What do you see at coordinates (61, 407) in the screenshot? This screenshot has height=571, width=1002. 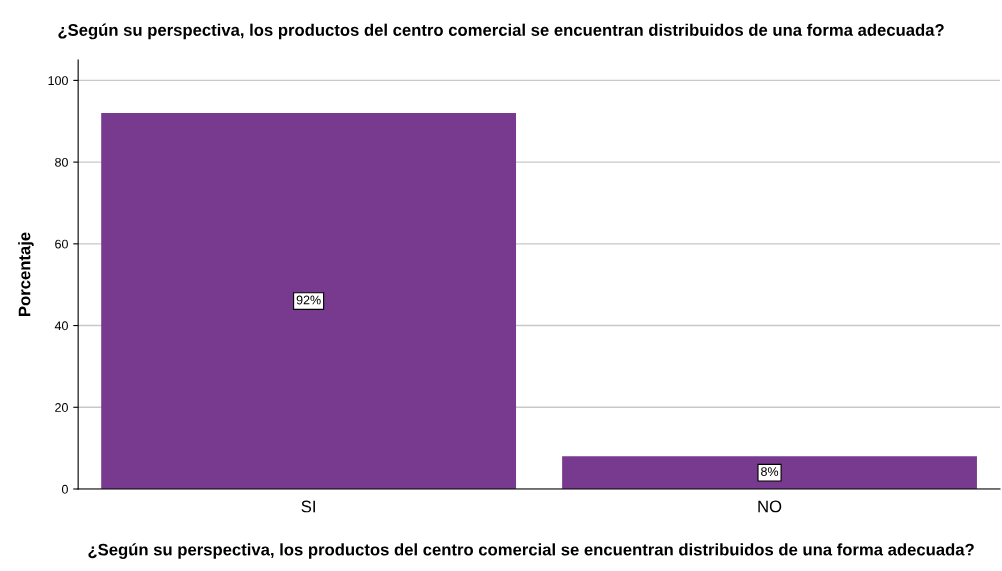 I see `y-tick-label: 20` at bounding box center [61, 407].